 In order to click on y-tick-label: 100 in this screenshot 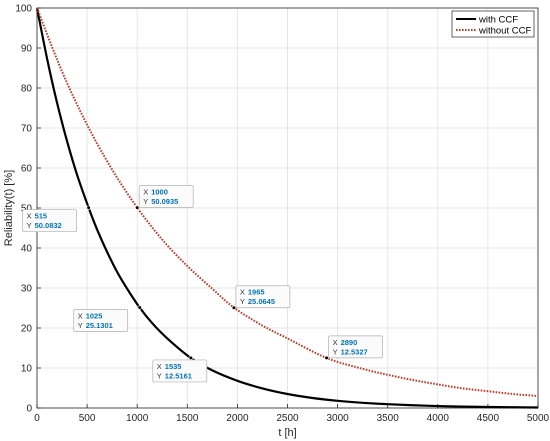, I will do `click(23, 9)`.